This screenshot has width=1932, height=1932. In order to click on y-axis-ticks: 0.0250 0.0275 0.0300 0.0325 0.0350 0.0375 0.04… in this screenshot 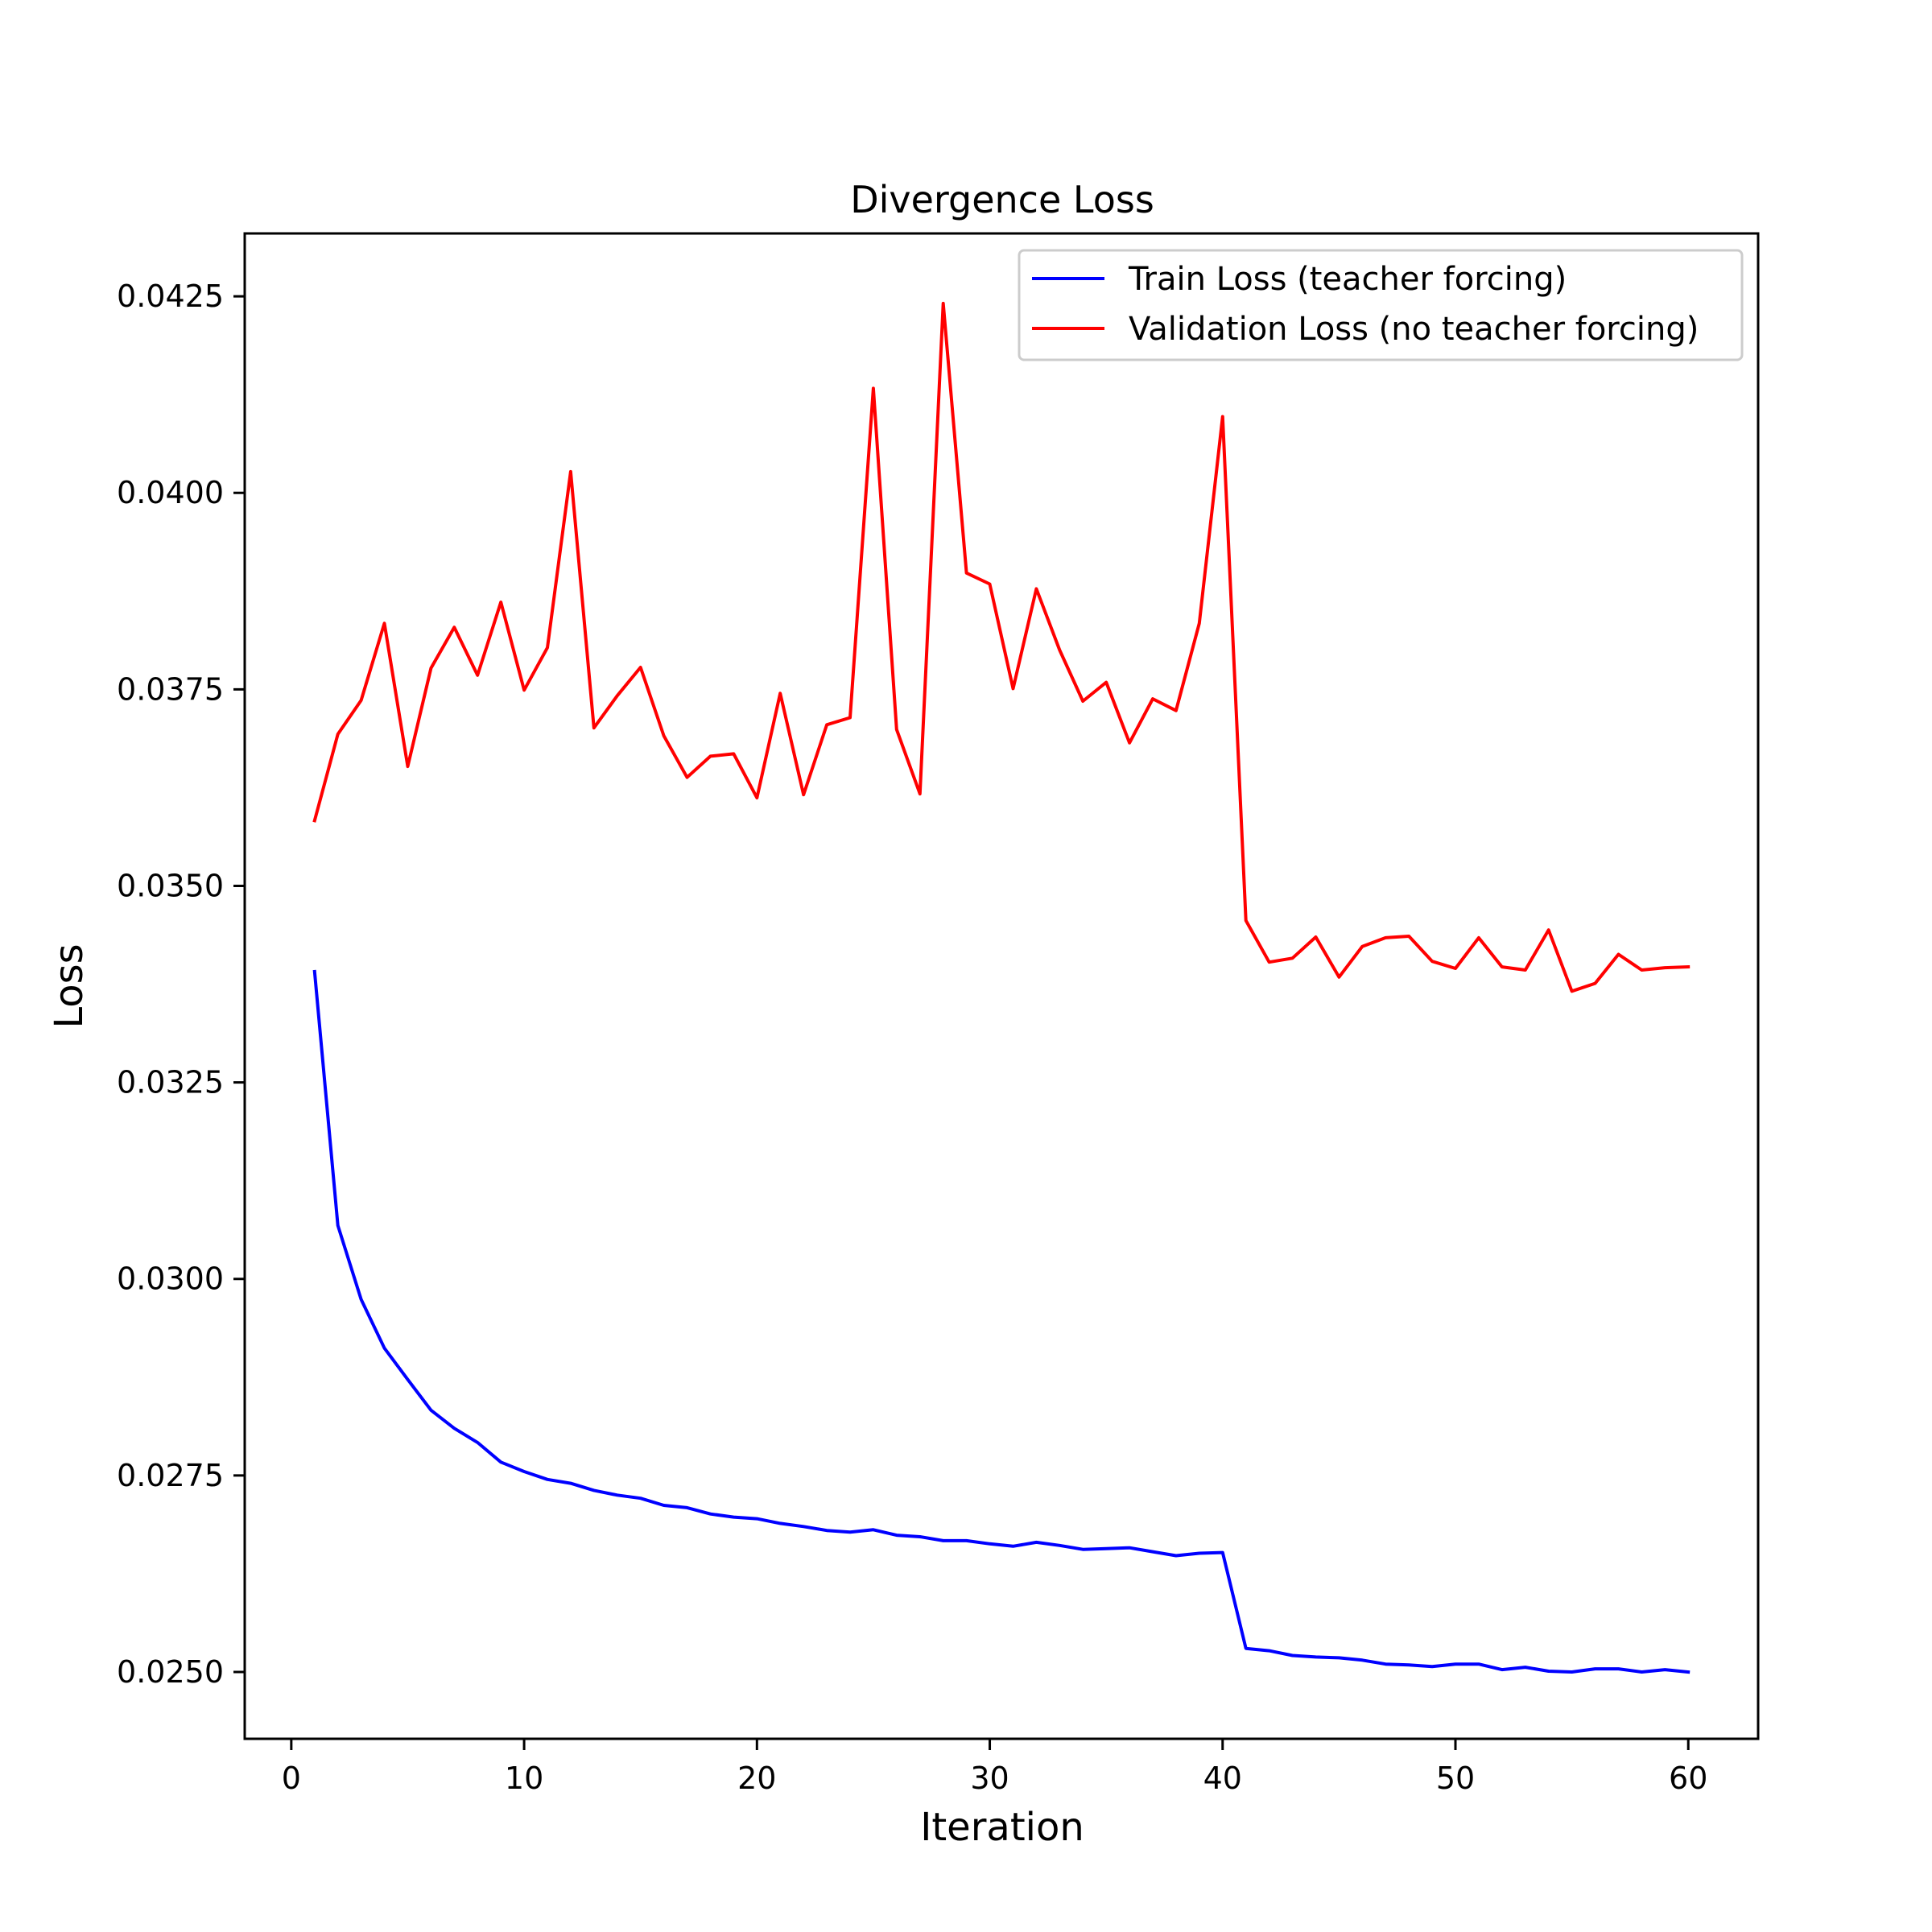, I will do `click(181, 984)`.